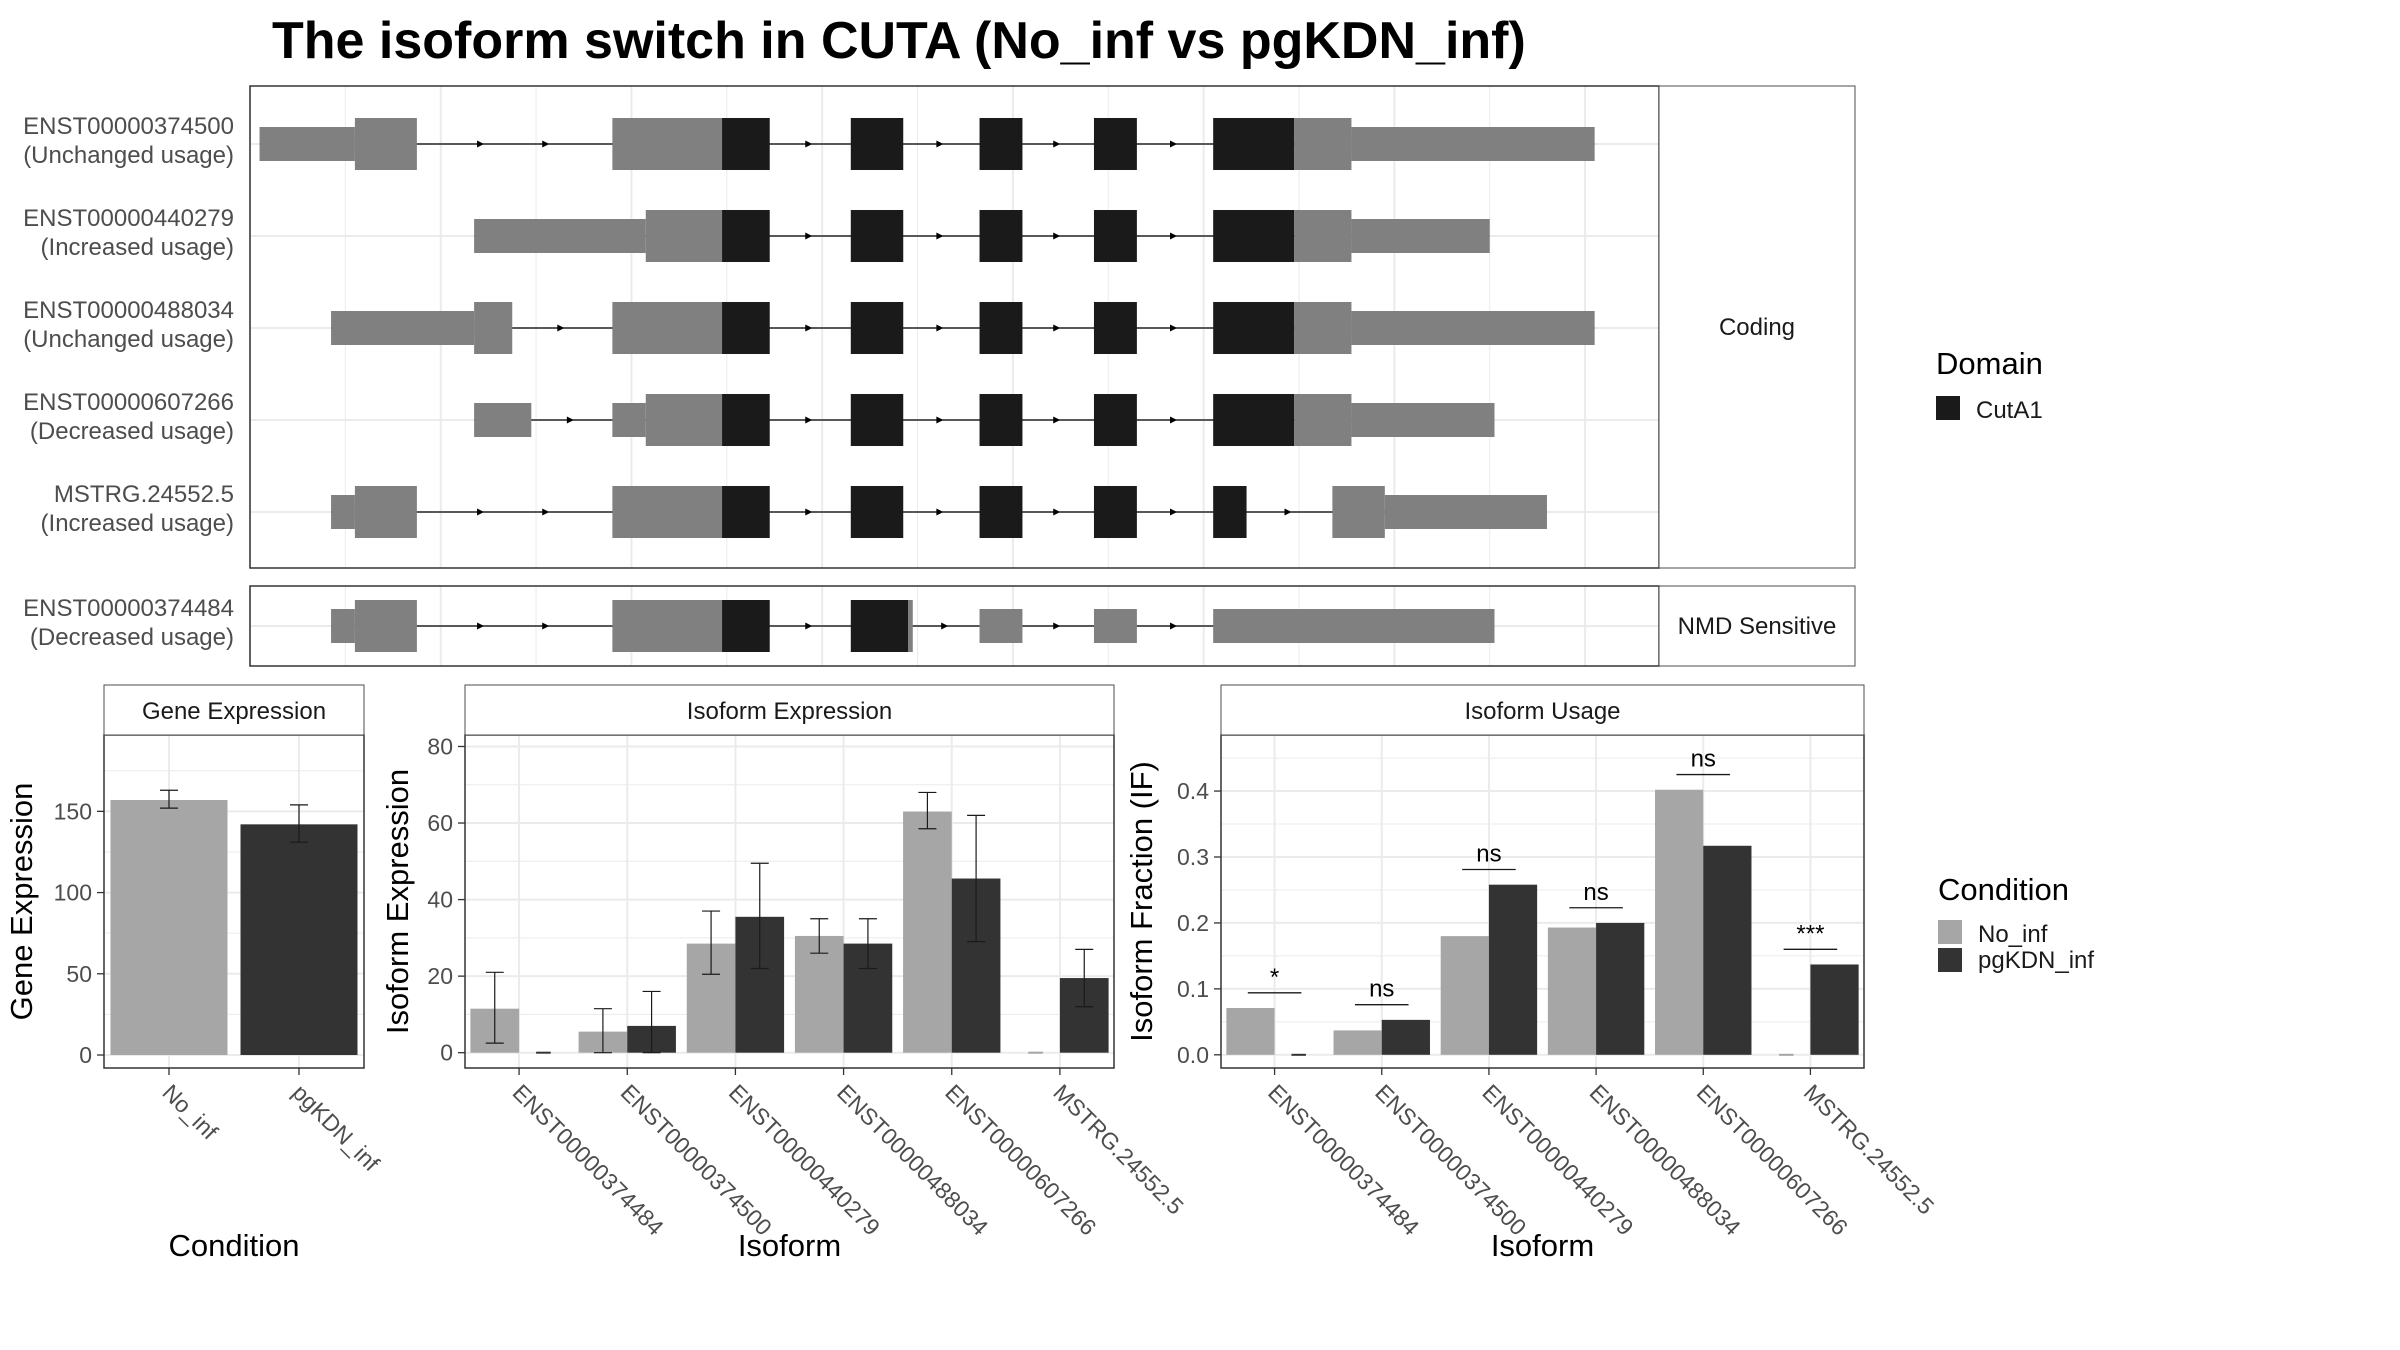 The width and height of the screenshot is (2400, 1350). Describe the element at coordinates (1193, 791) in the screenshot. I see `y-tick-label: 0.4` at that location.